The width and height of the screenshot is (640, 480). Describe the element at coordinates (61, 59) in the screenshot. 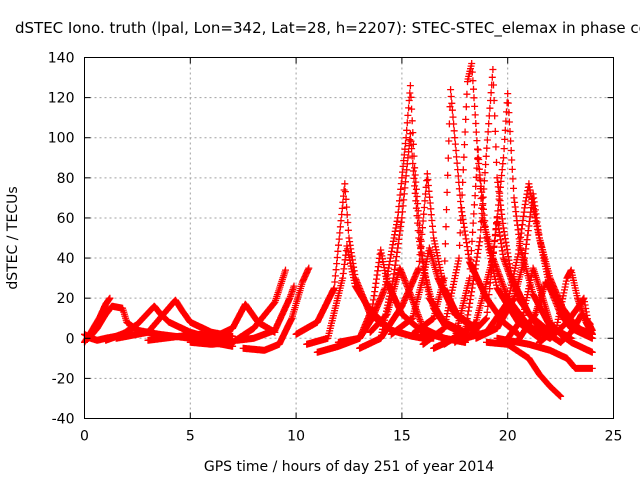

I see `y-tick-label: 140` at that location.